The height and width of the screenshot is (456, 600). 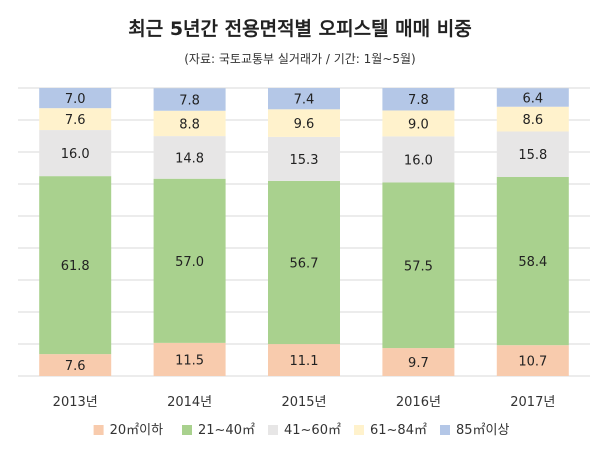 I want to click on data-label: 11.1, so click(x=304, y=361).